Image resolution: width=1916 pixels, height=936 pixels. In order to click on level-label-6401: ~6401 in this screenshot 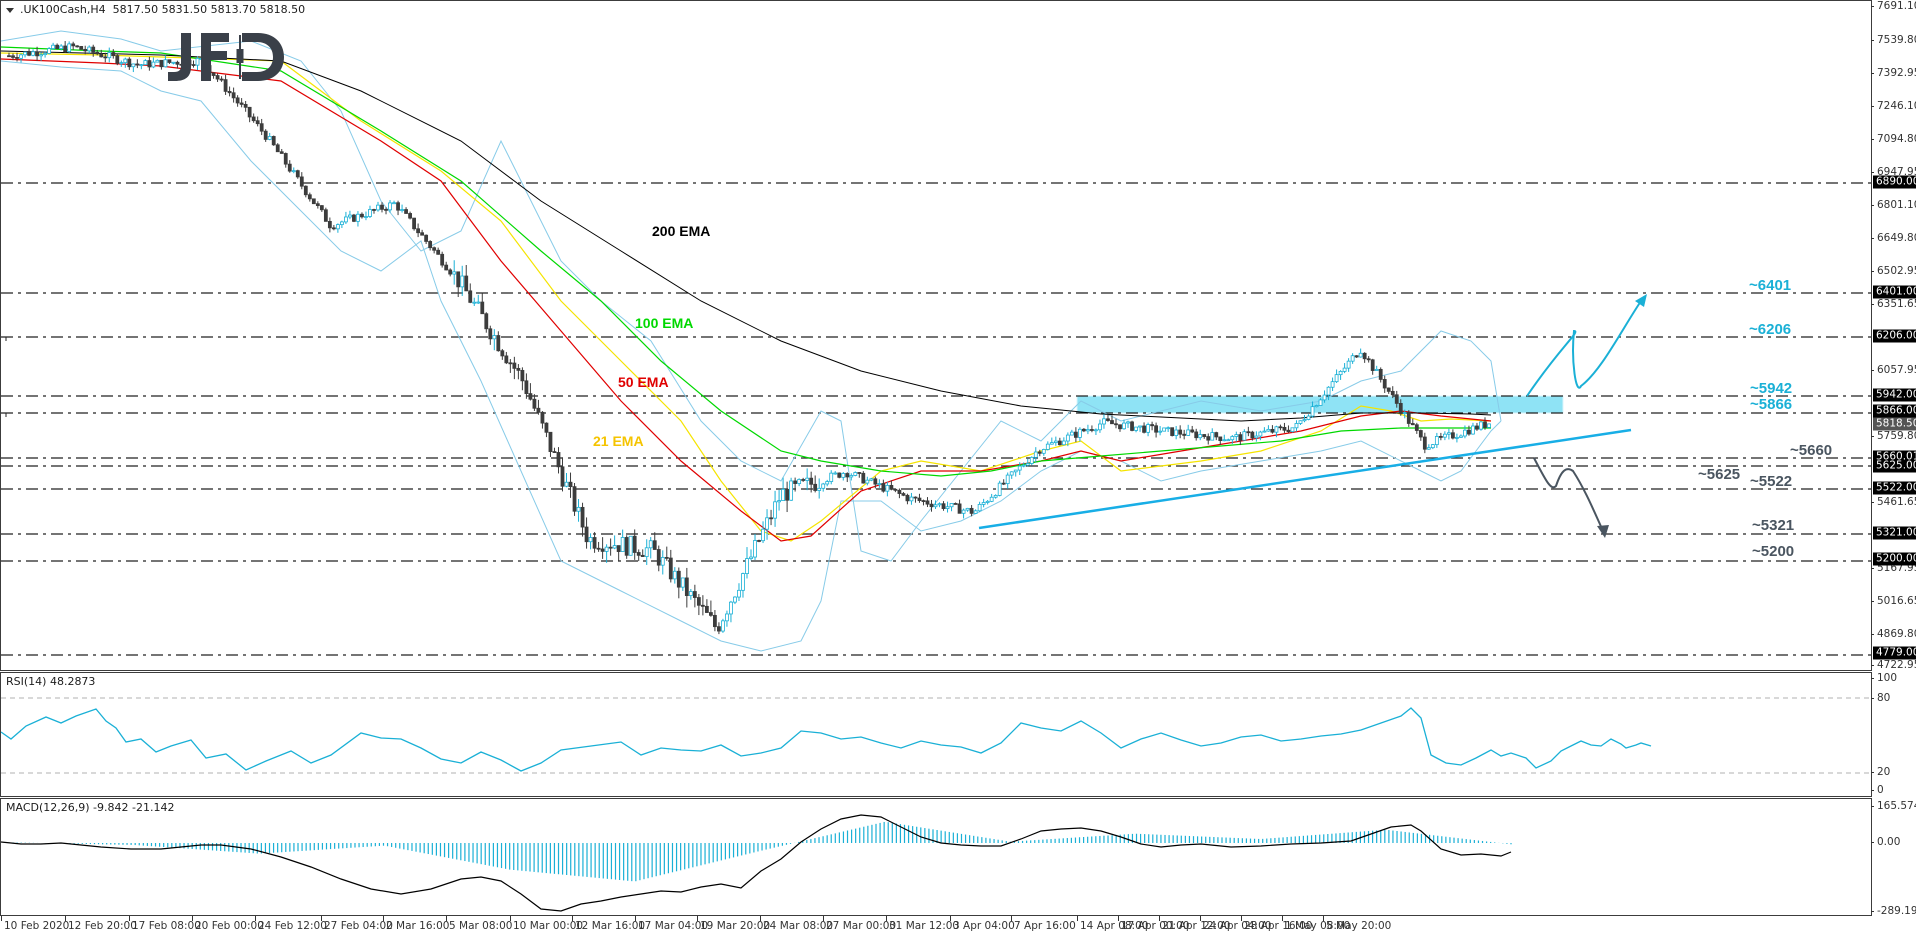, I will do `click(1770, 285)`.